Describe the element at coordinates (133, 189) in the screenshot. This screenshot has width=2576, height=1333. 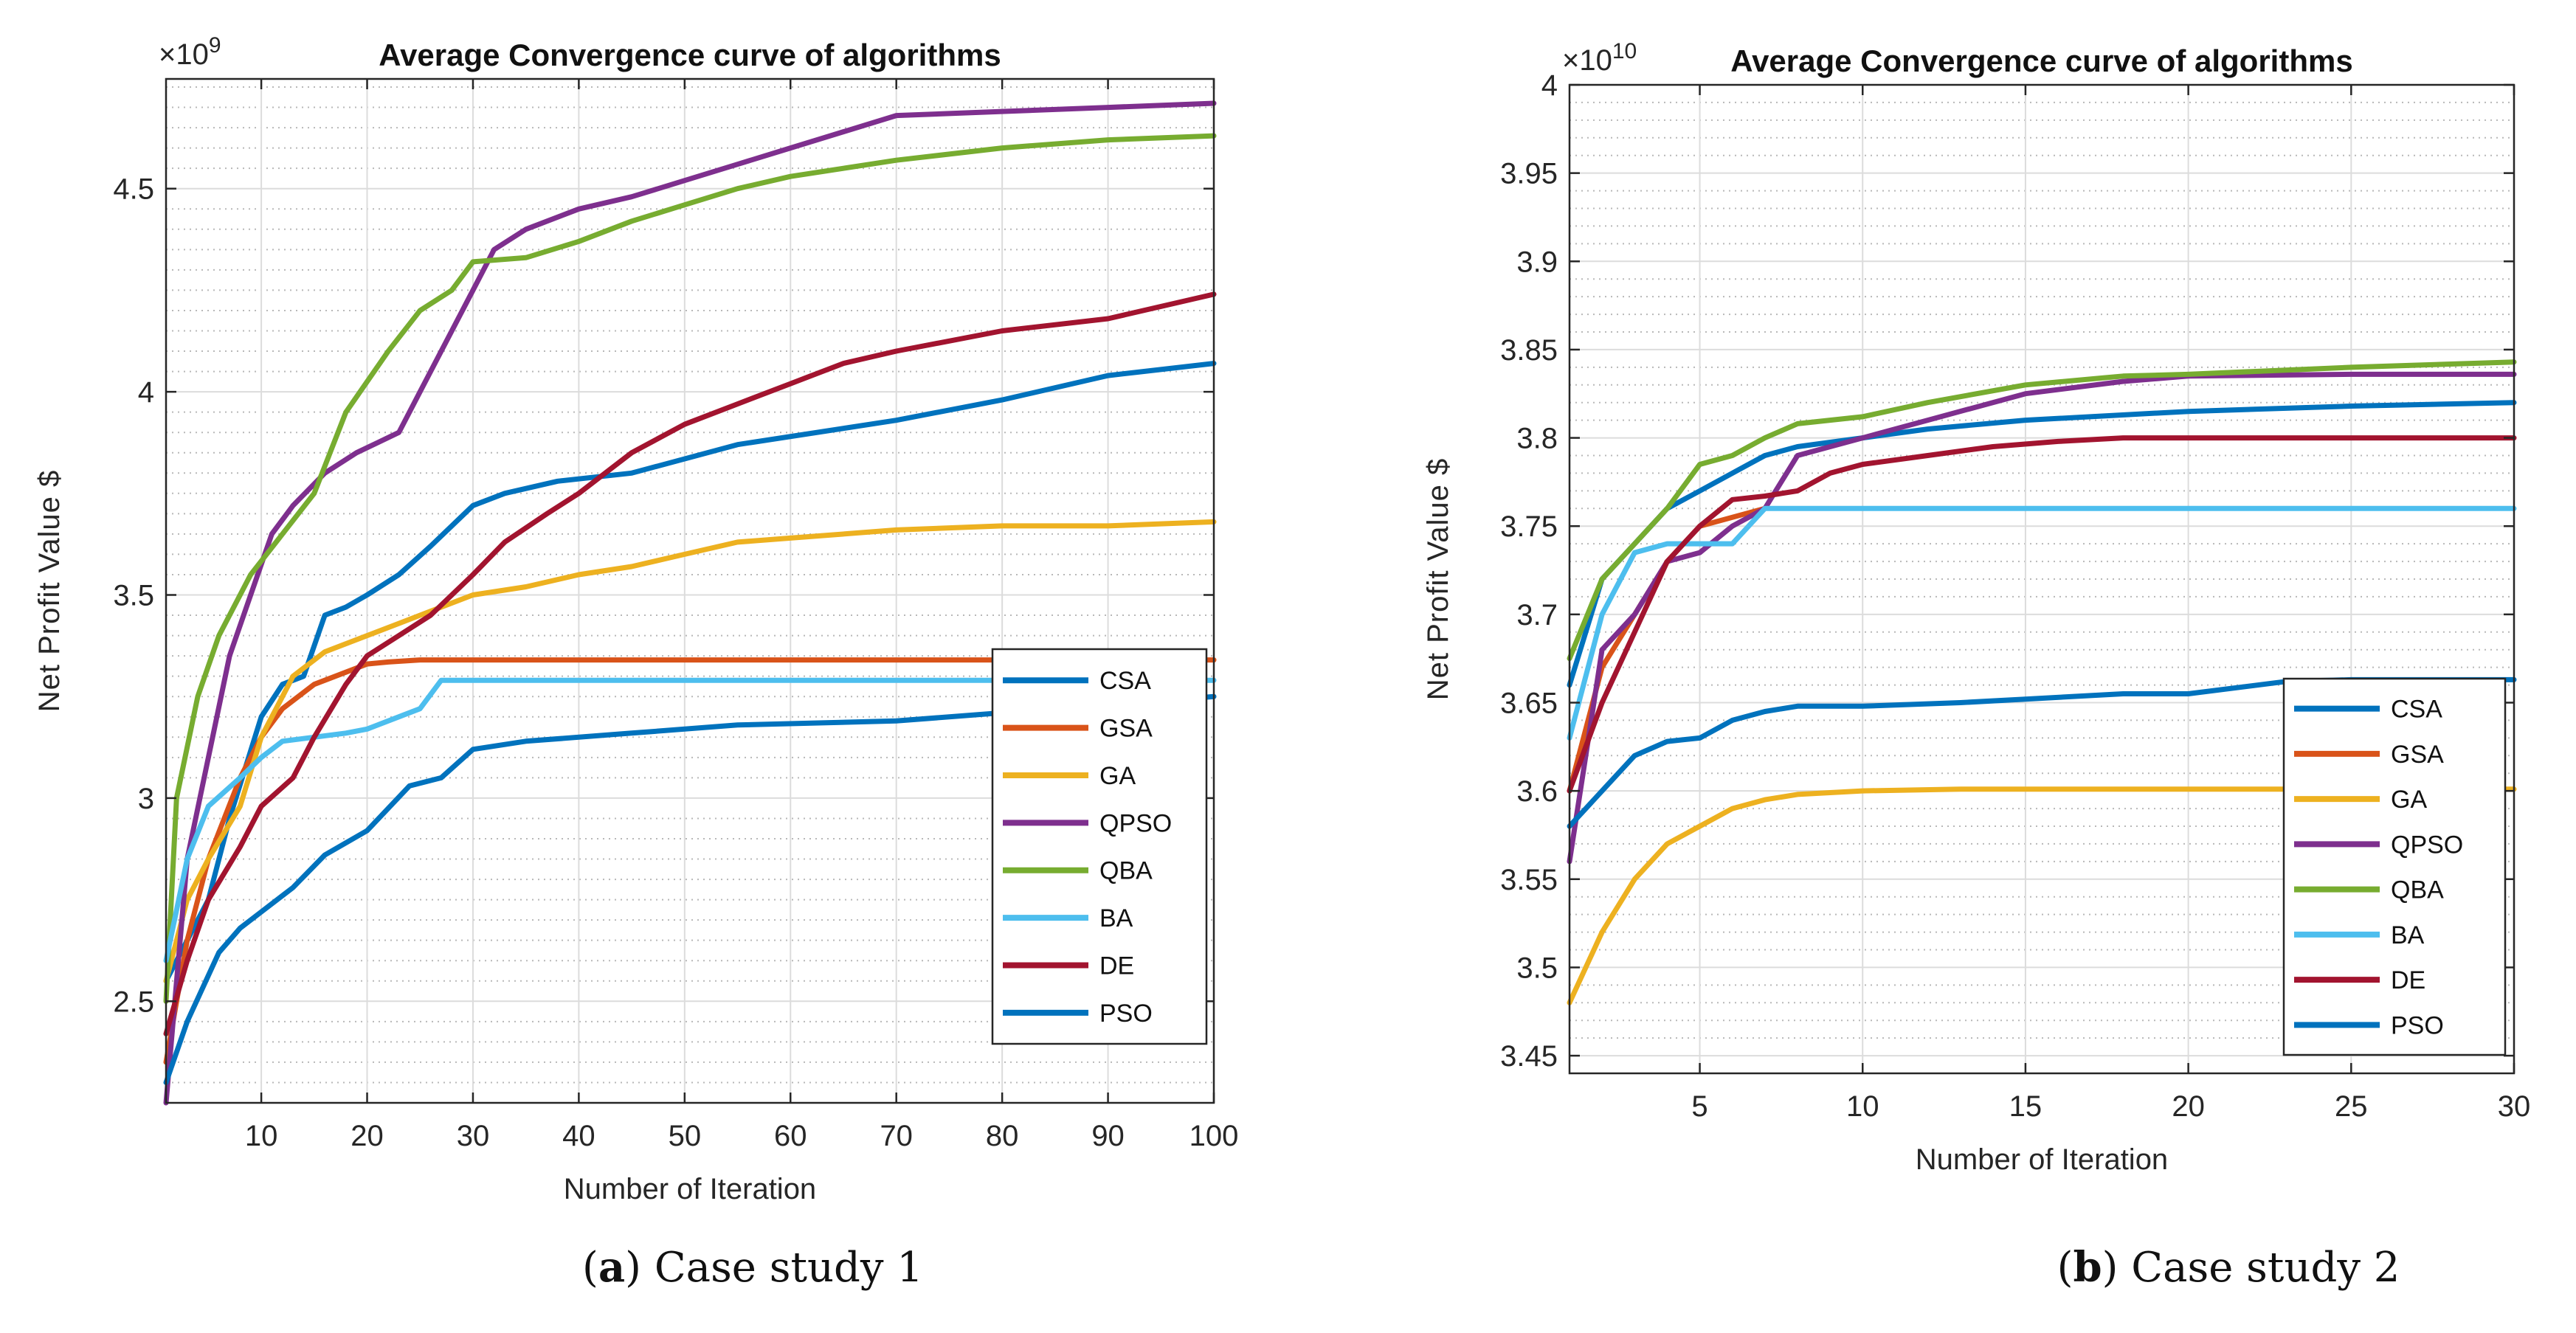
I see `y-tick-label: 4.5` at that location.